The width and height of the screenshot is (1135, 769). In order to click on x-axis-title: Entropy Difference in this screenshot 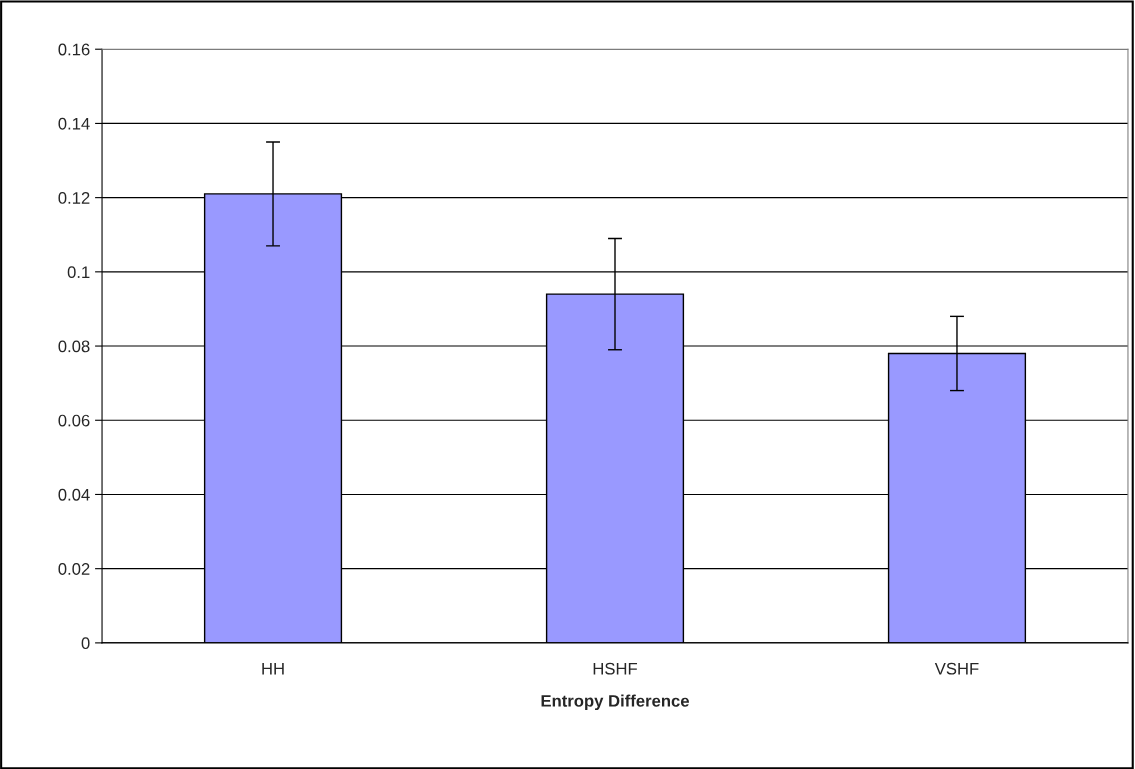, I will do `click(615, 702)`.